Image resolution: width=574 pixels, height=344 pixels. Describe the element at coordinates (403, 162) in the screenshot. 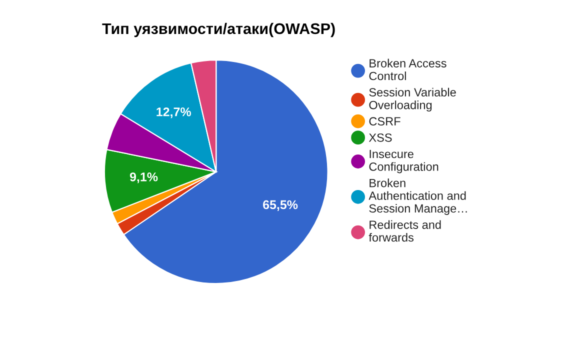

I see `legend-label: Insecure Configuration` at that location.